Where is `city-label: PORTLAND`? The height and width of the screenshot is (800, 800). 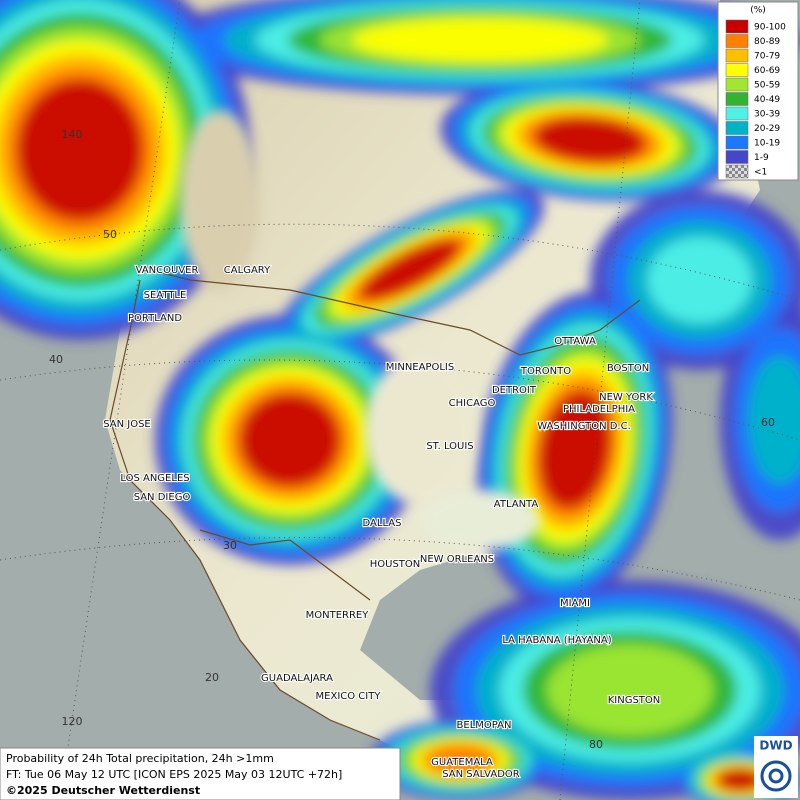
city-label: PORTLAND is located at coordinates (155, 318).